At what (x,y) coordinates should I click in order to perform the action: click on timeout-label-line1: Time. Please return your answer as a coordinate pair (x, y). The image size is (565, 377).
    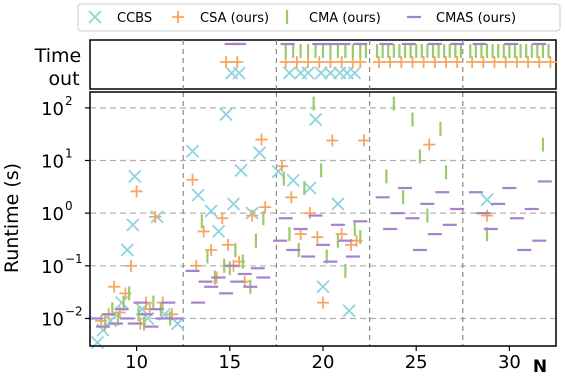
    Looking at the image, I should click on (58, 56).